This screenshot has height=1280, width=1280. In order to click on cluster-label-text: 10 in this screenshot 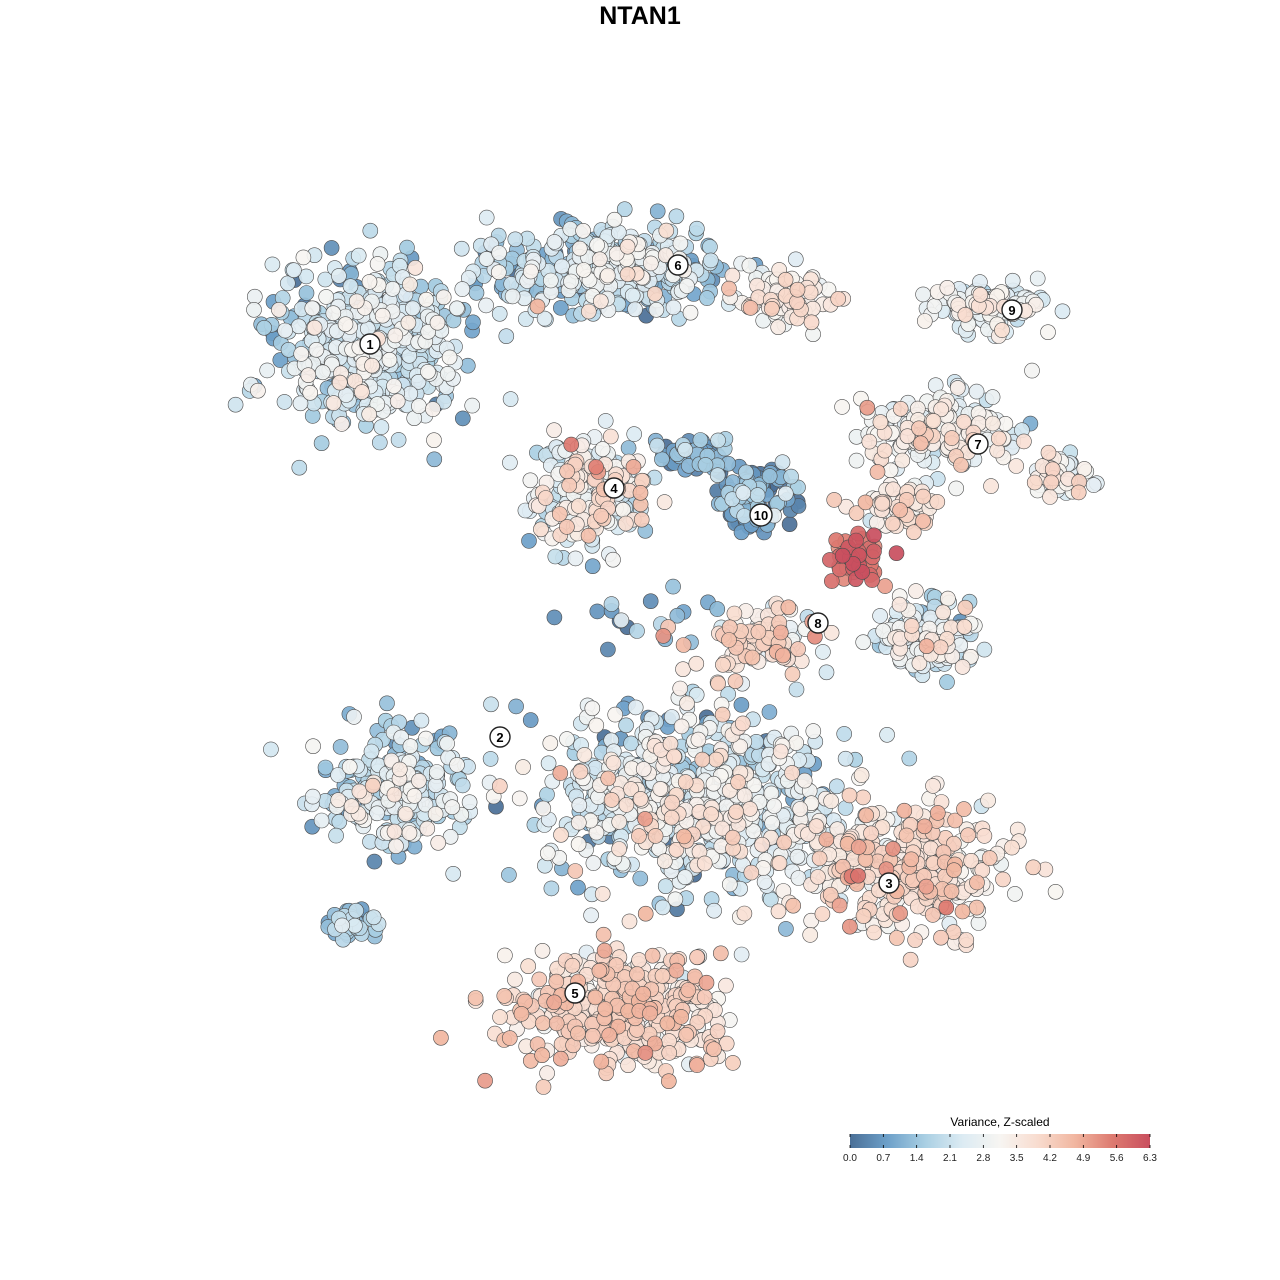, I will do `click(761, 515)`.